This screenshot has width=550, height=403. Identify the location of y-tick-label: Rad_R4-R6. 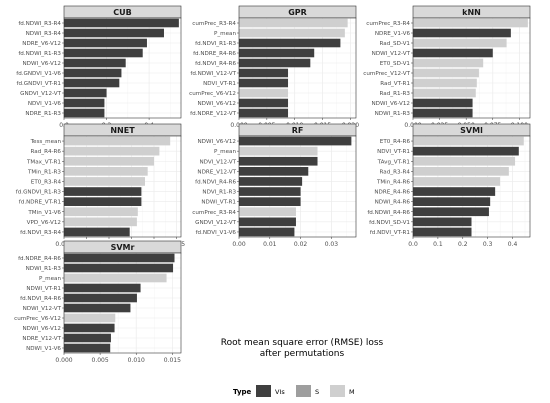
(46, 152).